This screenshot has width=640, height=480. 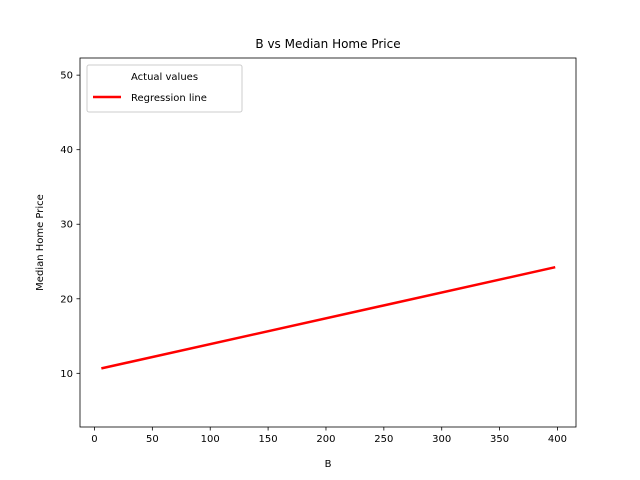 I want to click on x-tick-label: 350, so click(x=499, y=439).